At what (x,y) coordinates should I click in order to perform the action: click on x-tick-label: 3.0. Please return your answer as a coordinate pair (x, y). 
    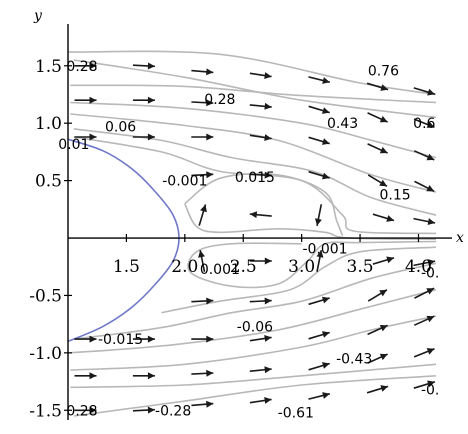
    Looking at the image, I should click on (301, 267).